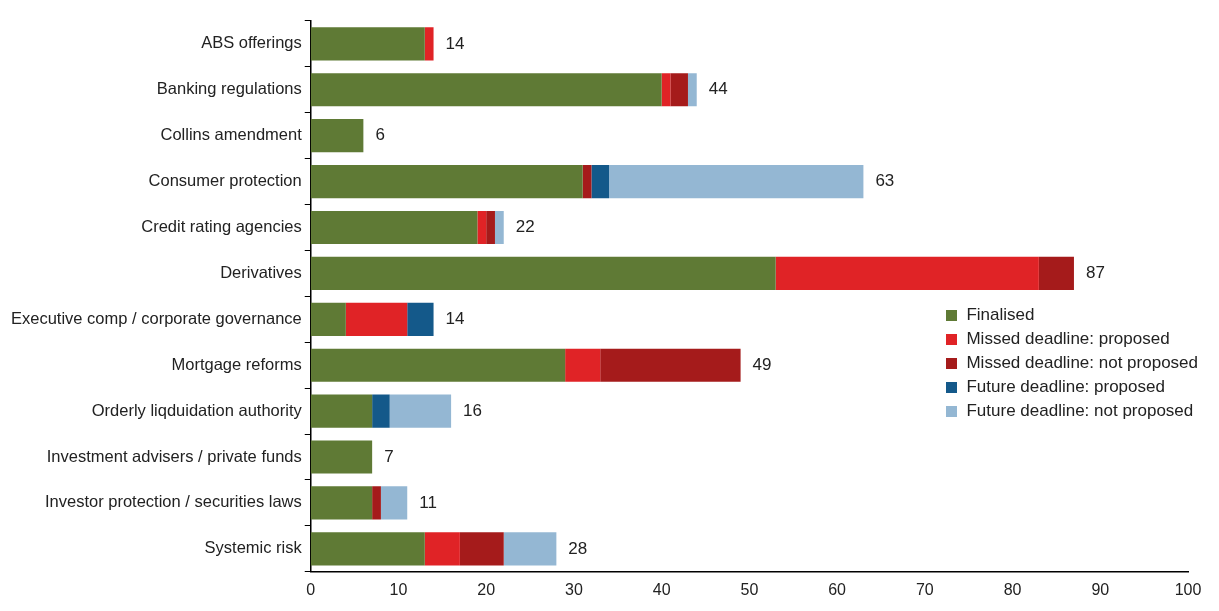 The height and width of the screenshot is (611, 1219). I want to click on x-tick-label: 50, so click(749, 589).